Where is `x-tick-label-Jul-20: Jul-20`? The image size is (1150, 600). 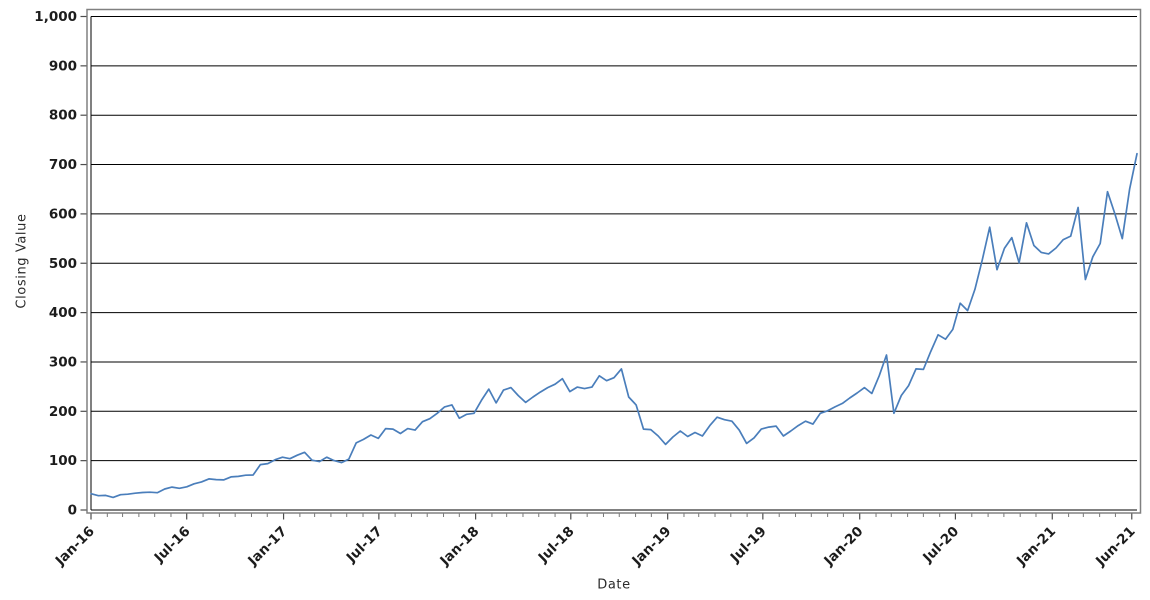
x-tick-label-Jul-20: Jul-20 is located at coordinates (940, 545).